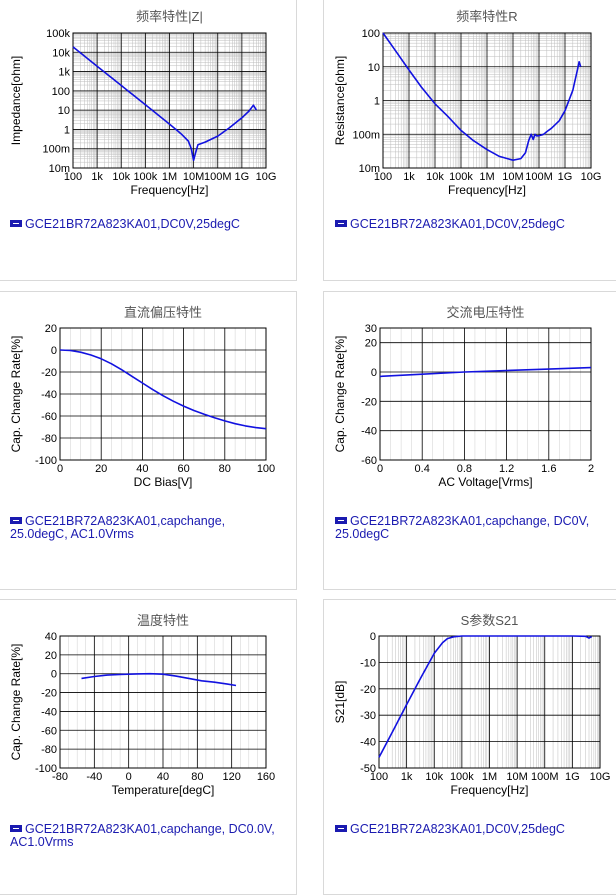  What do you see at coordinates (340, 702) in the screenshot?
I see `y-axis-label: S21[dB]` at bounding box center [340, 702].